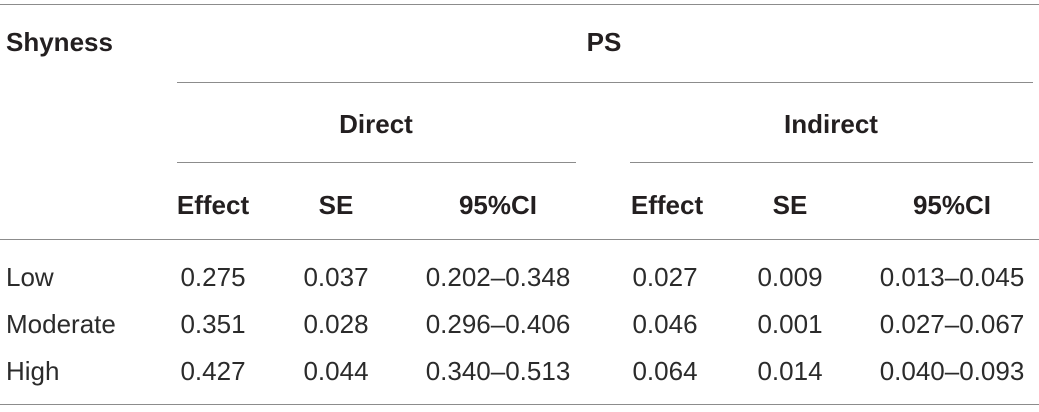 The height and width of the screenshot is (412, 1039). Describe the element at coordinates (952, 277) in the screenshot. I see `table-cell: 0.013–0.045` at that location.